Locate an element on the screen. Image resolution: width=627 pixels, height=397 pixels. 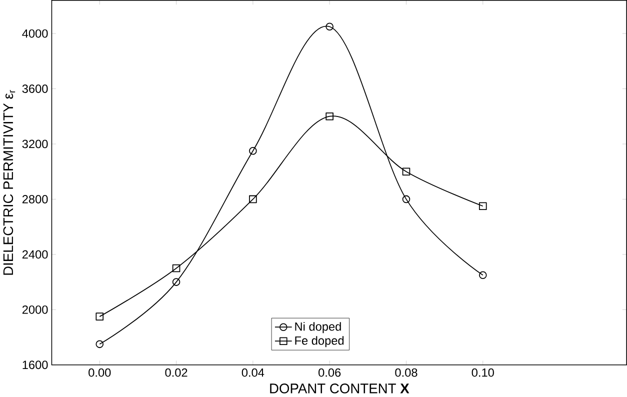
x-tick-label: 0.10 is located at coordinates (483, 372).